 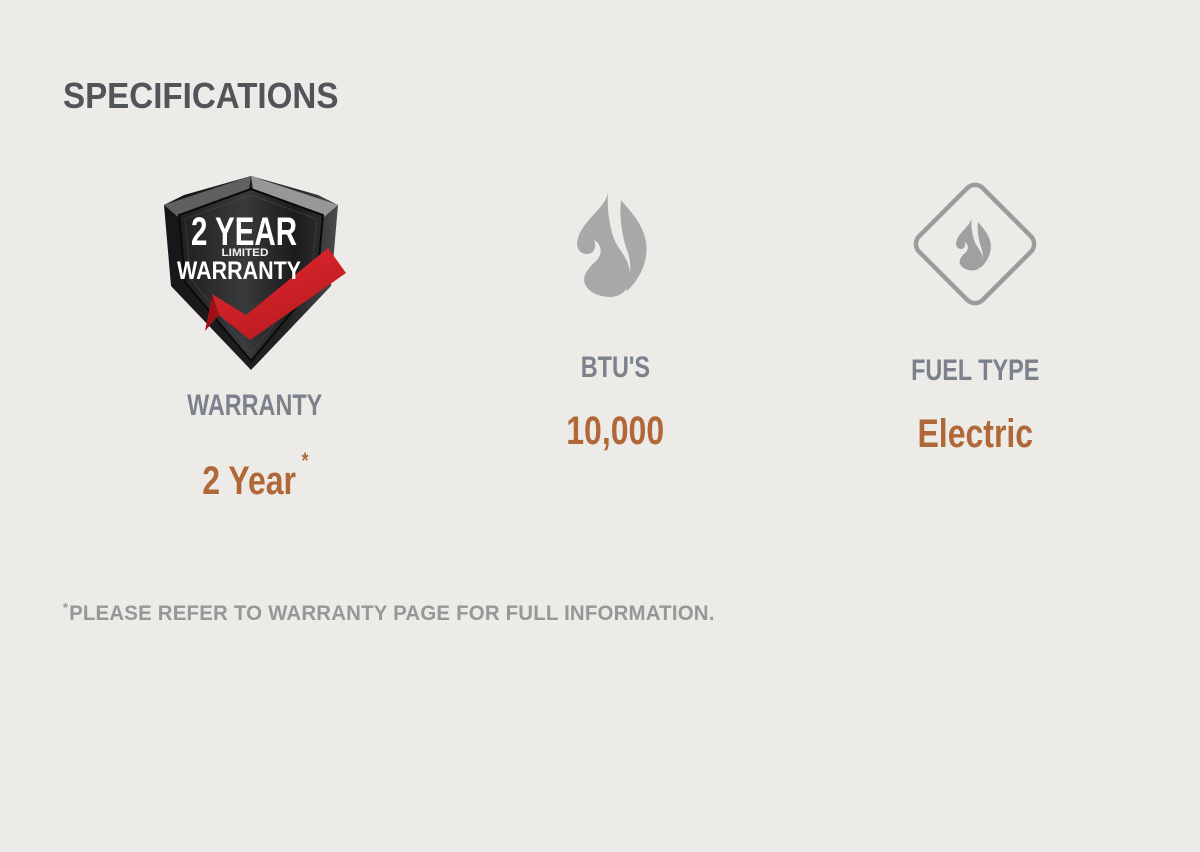 What do you see at coordinates (631, 96) in the screenshot?
I see `page-title: SPECIFICATIONS` at bounding box center [631, 96].